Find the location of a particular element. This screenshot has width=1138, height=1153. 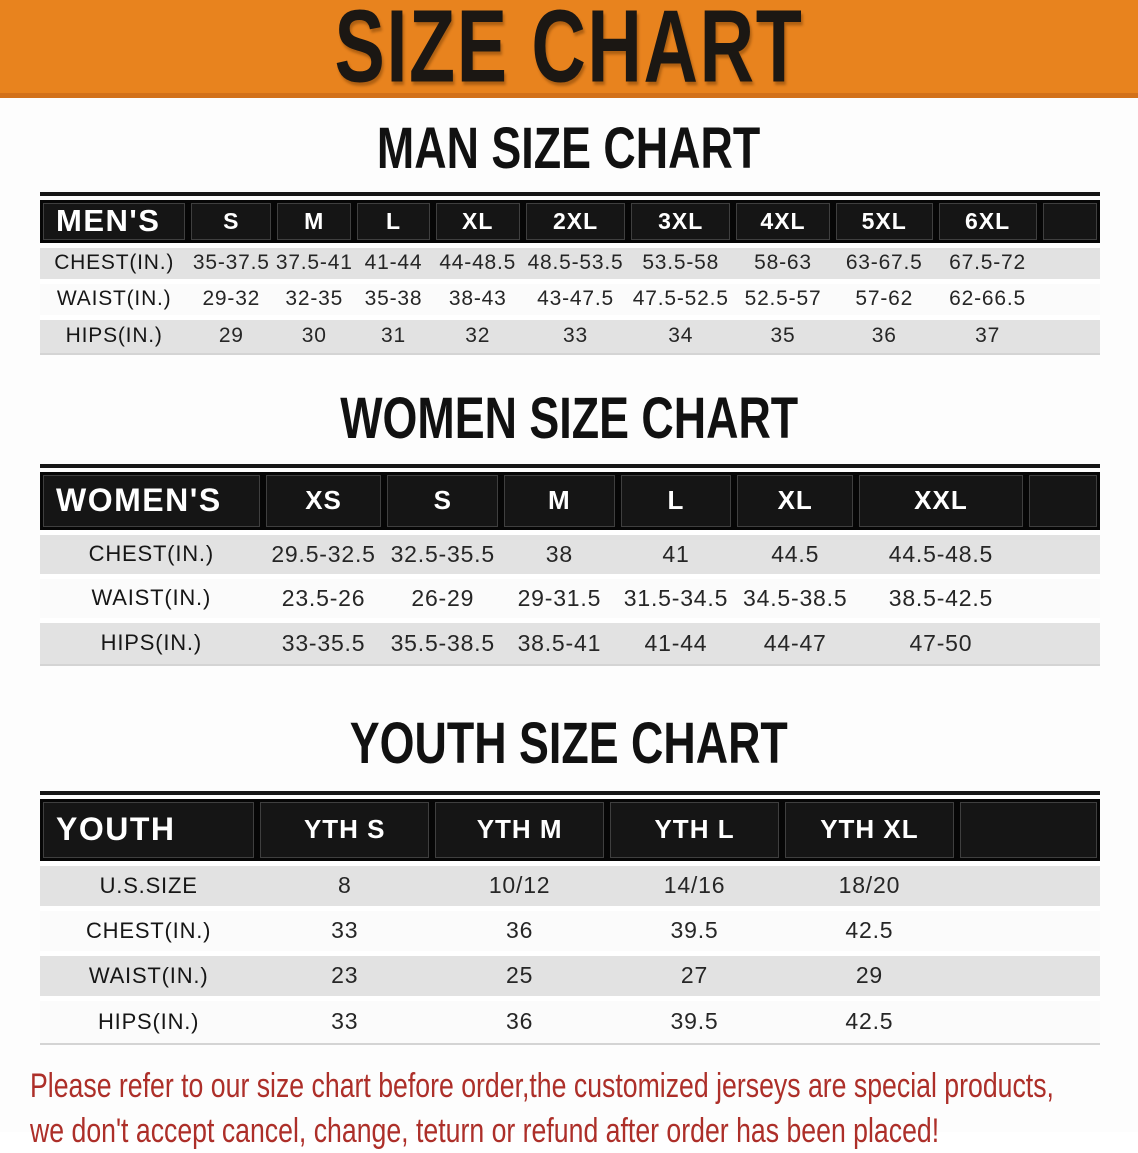

size-value: 10/12 is located at coordinates (520, 884).